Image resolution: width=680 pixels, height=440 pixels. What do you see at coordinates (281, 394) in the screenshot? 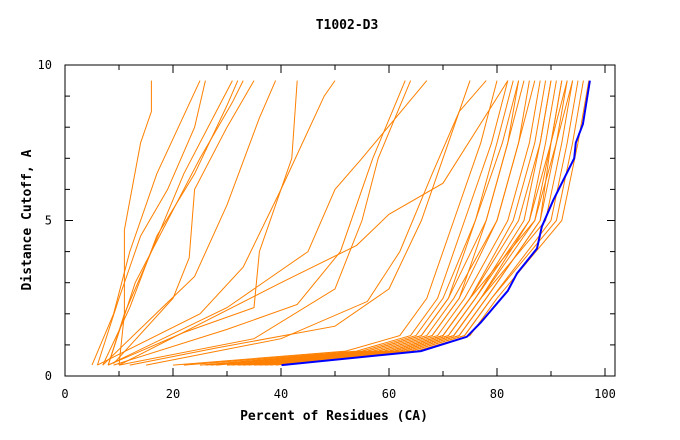
I see `x-tick-label: 40` at bounding box center [281, 394].